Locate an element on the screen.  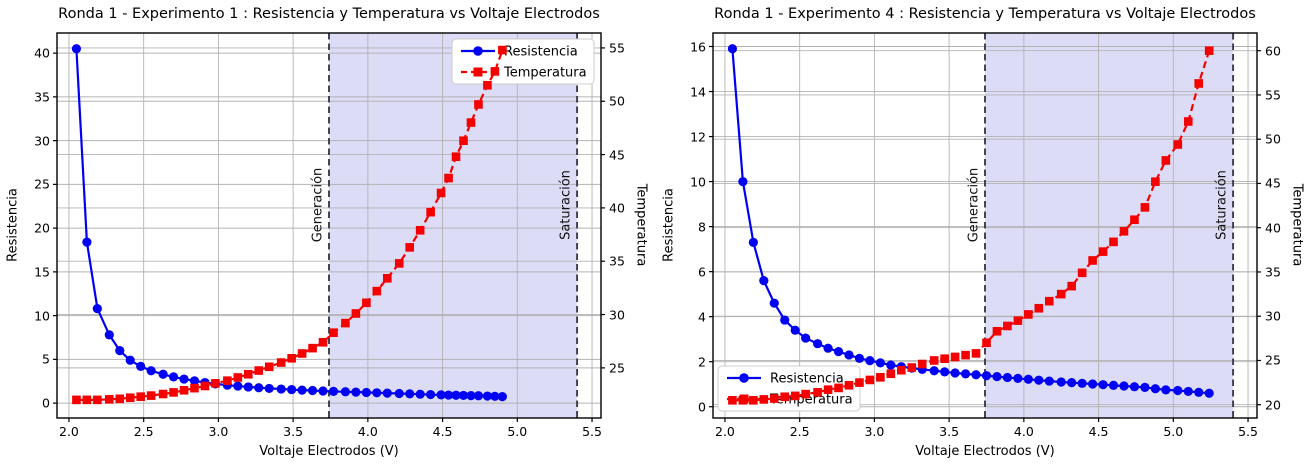
y-left-tick-label: 30 is located at coordinates (42, 141).